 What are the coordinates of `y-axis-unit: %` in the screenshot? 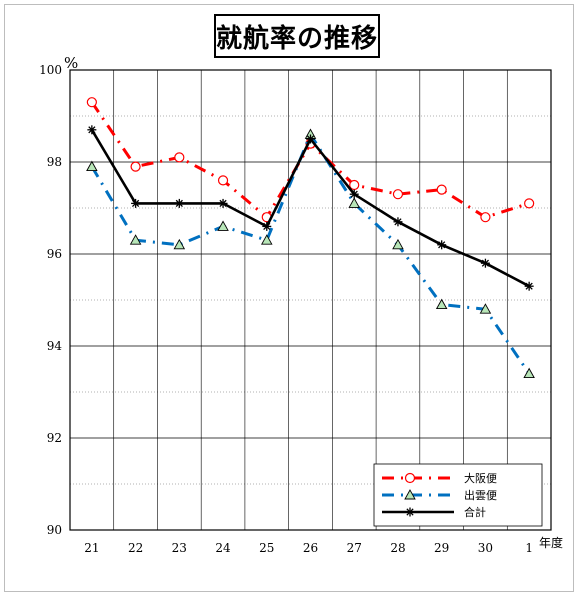 It's located at (71, 63).